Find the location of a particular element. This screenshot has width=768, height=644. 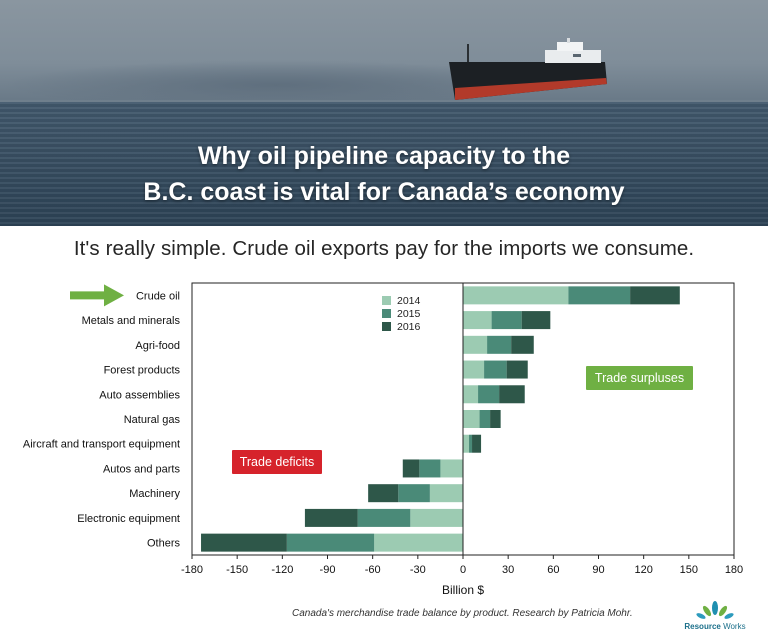

category-label: Electronic equipment is located at coordinates (128, 519).